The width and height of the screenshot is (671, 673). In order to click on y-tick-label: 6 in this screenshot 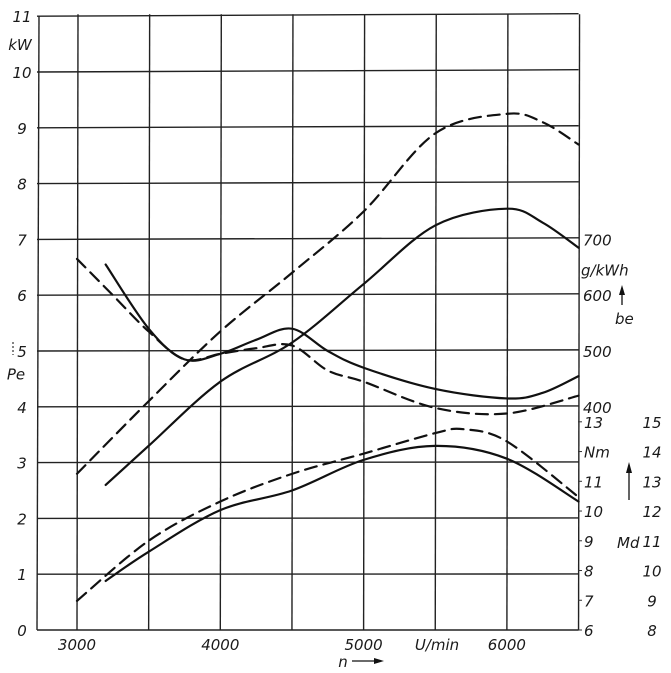, I will do `click(22, 296)`.